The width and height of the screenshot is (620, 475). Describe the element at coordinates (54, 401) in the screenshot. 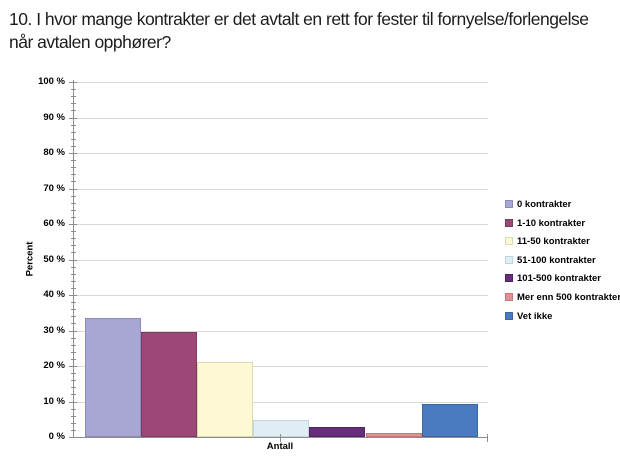

I see `y-tick-label: 10 %` at that location.